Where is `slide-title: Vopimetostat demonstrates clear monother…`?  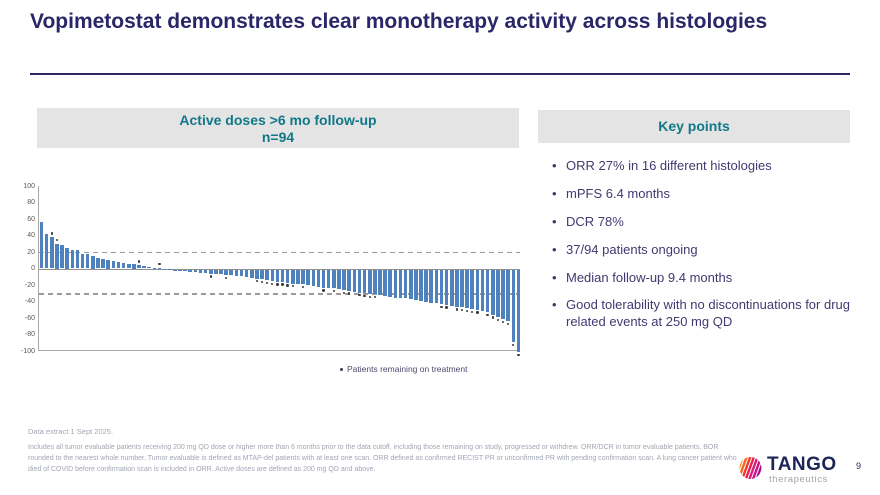 slide-title: Vopimetostat demonstrates clear monother… is located at coordinates (399, 21).